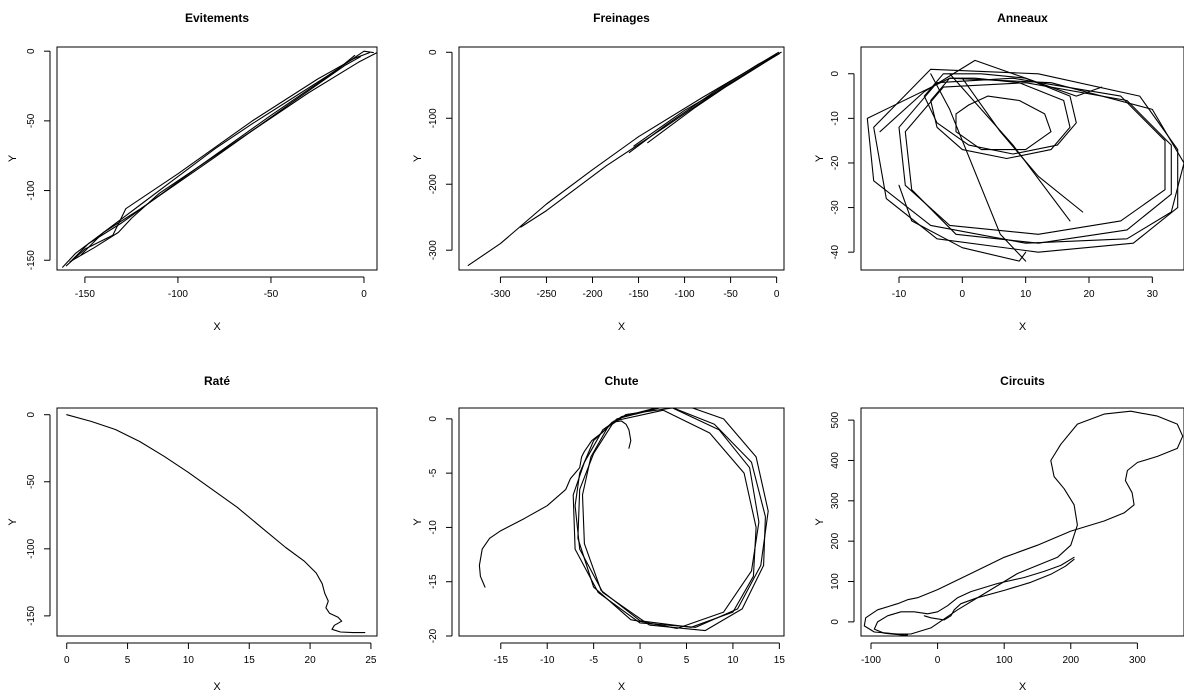 The width and height of the screenshot is (1184, 693). I want to click on y-tick-label: 200, so click(835, 540).